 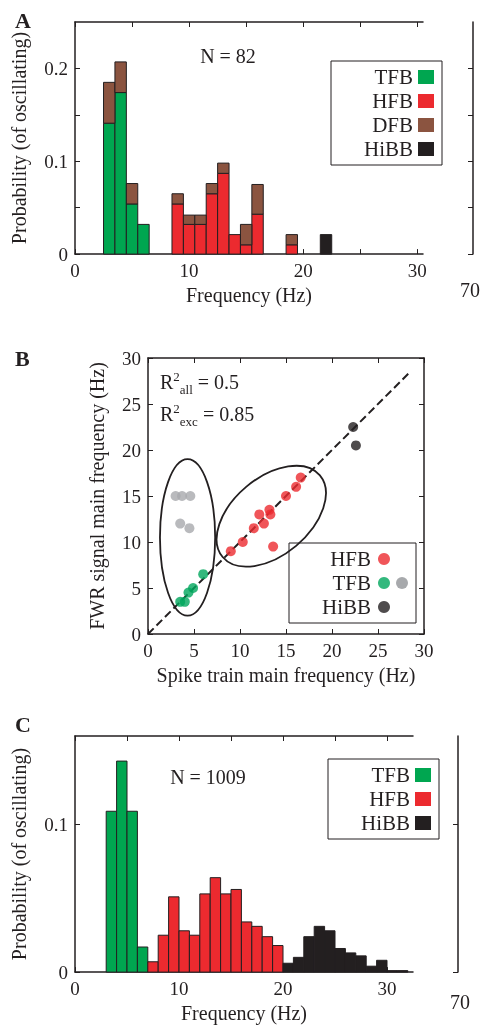 I want to click on y-tick-label: 0.2, so click(x=56, y=68).